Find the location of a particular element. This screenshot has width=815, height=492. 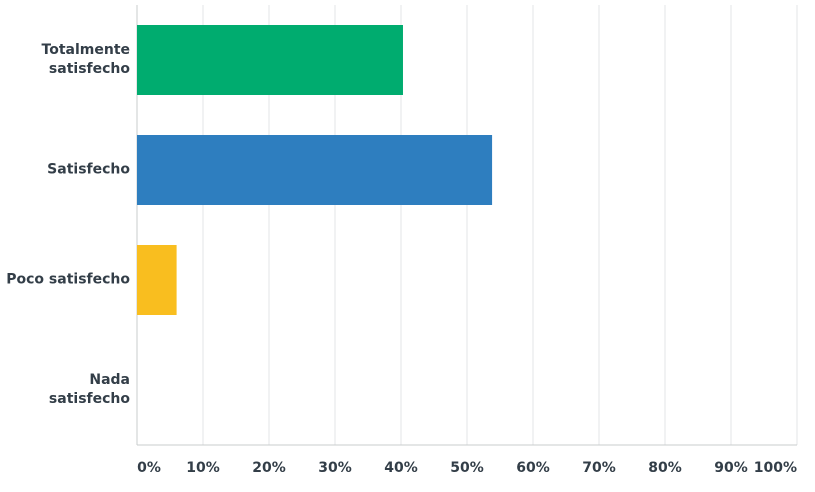

x-tick-label: 30% is located at coordinates (335, 468).